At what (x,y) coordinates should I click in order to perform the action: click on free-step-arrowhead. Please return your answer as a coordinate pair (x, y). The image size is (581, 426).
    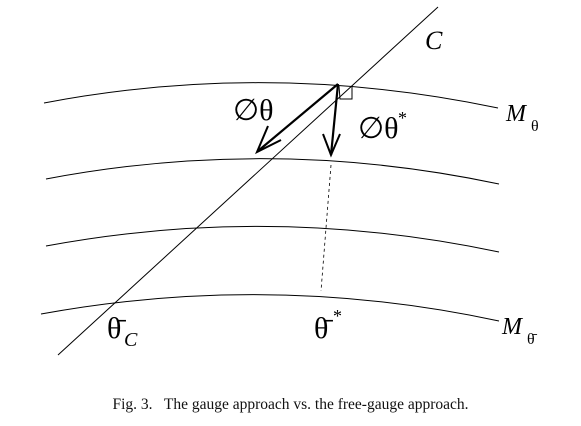
    Looking at the image, I should click on (331, 145).